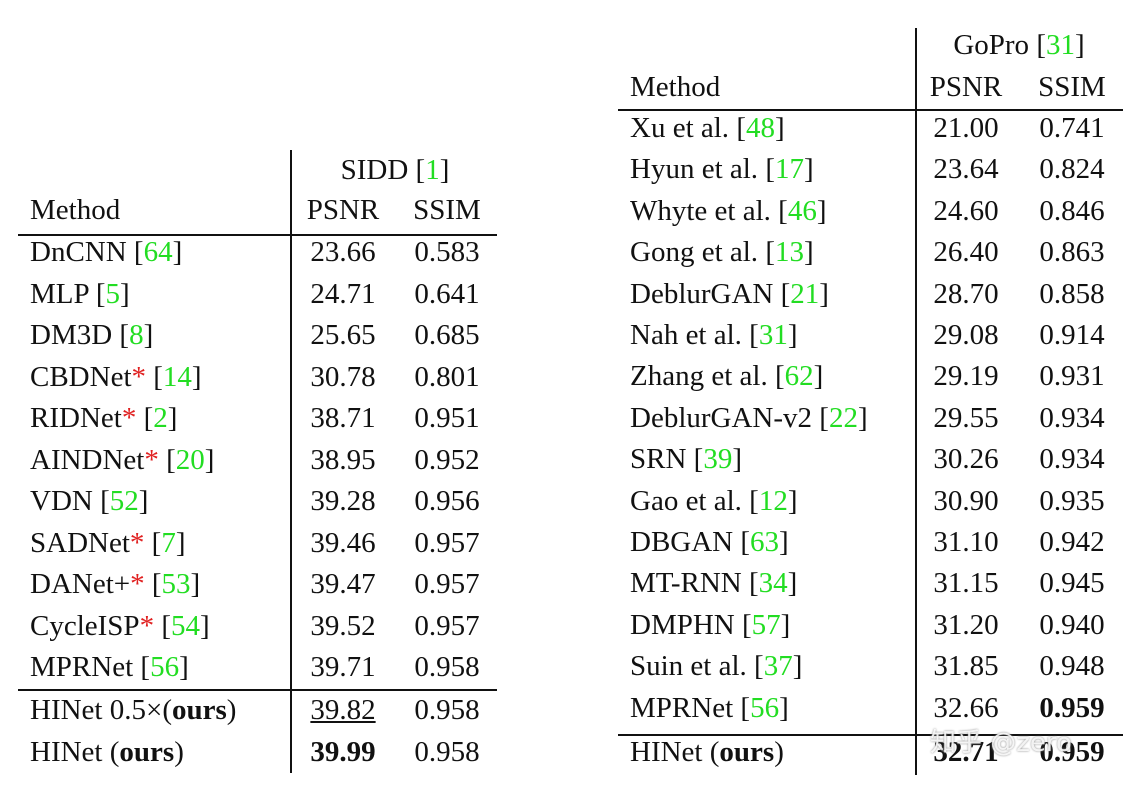  What do you see at coordinates (395, 170) in the screenshot?
I see `dataset-header: SIDD [1]` at bounding box center [395, 170].